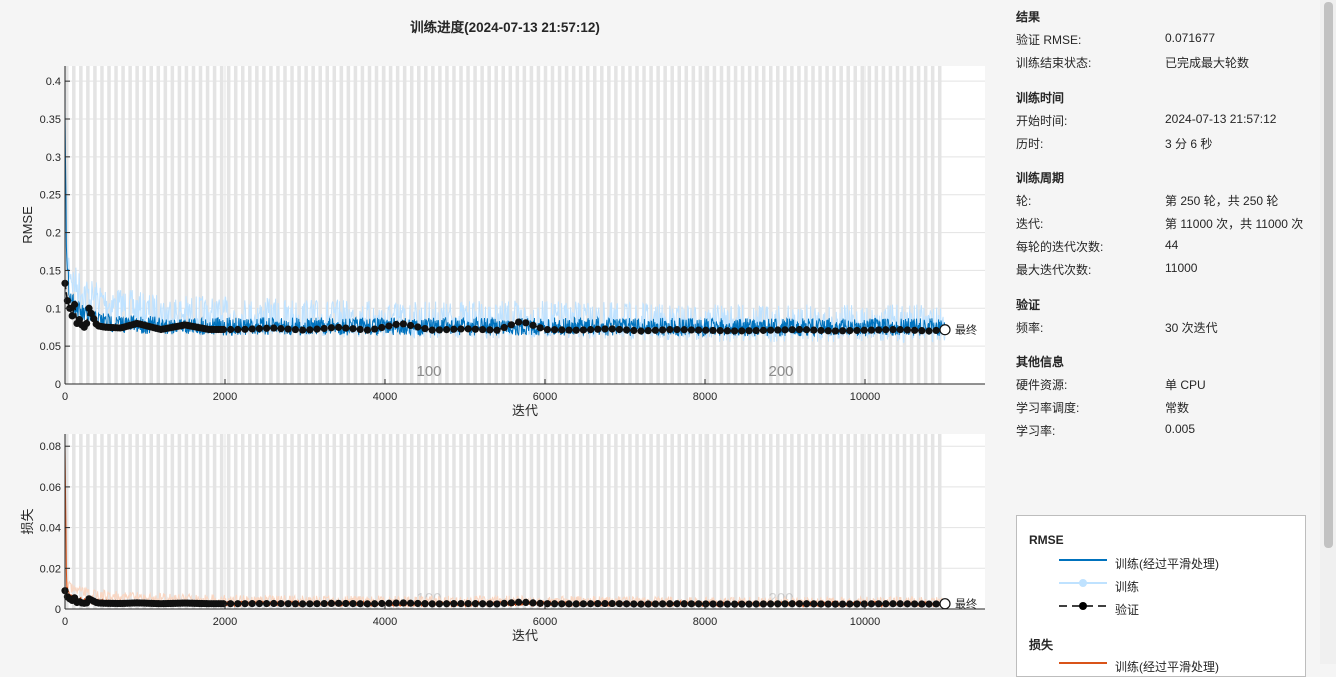 The width and height of the screenshot is (1336, 677). What do you see at coordinates (1166, 120) in the screenshot?
I see `info-row: 开始时间: 2024-07-13 21:57:12` at bounding box center [1166, 120].